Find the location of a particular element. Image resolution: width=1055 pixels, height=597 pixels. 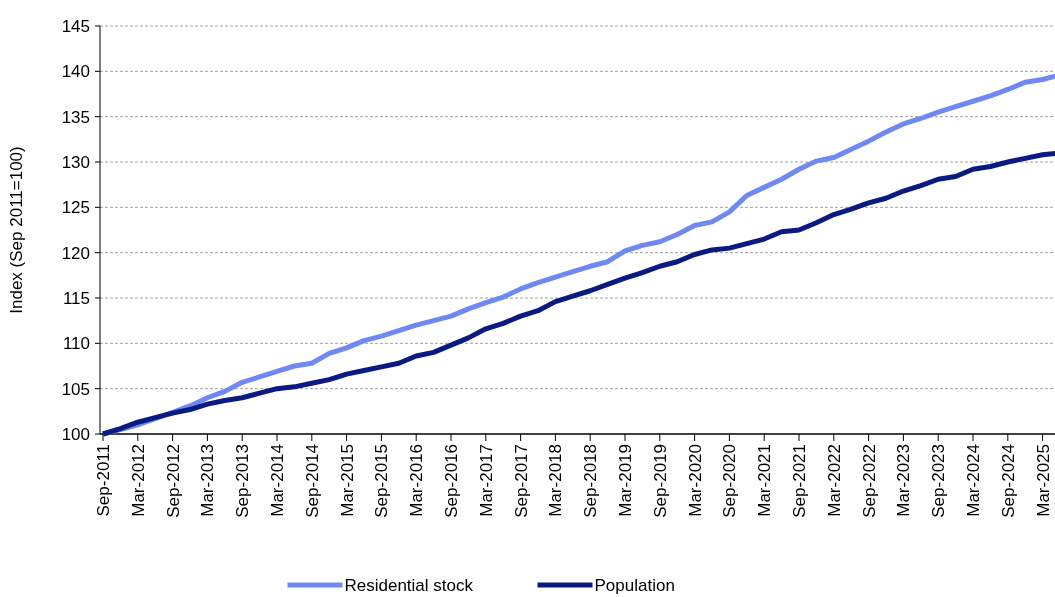

y-tick-label: 100 is located at coordinates (75, 434).